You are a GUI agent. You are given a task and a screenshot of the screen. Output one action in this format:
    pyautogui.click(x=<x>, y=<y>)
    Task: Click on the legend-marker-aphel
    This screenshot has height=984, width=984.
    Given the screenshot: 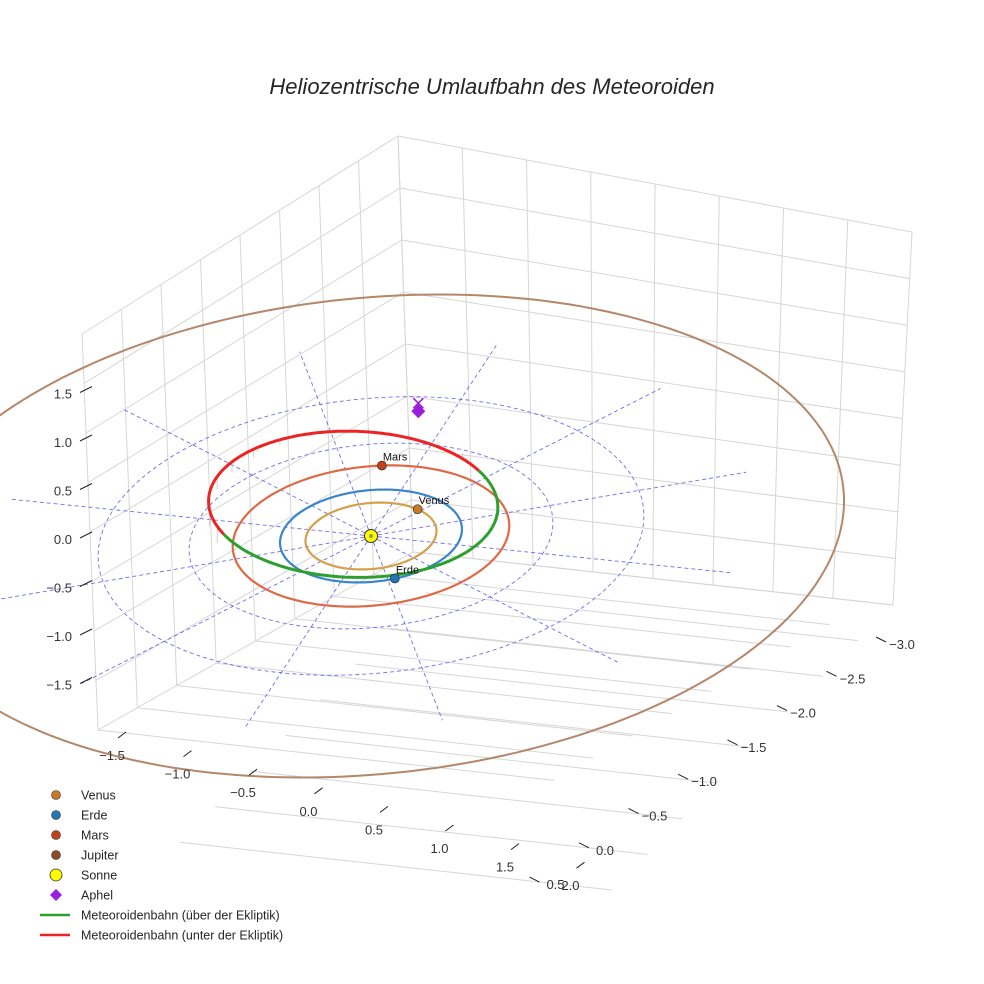 What is the action you would take?
    pyautogui.click(x=56, y=895)
    